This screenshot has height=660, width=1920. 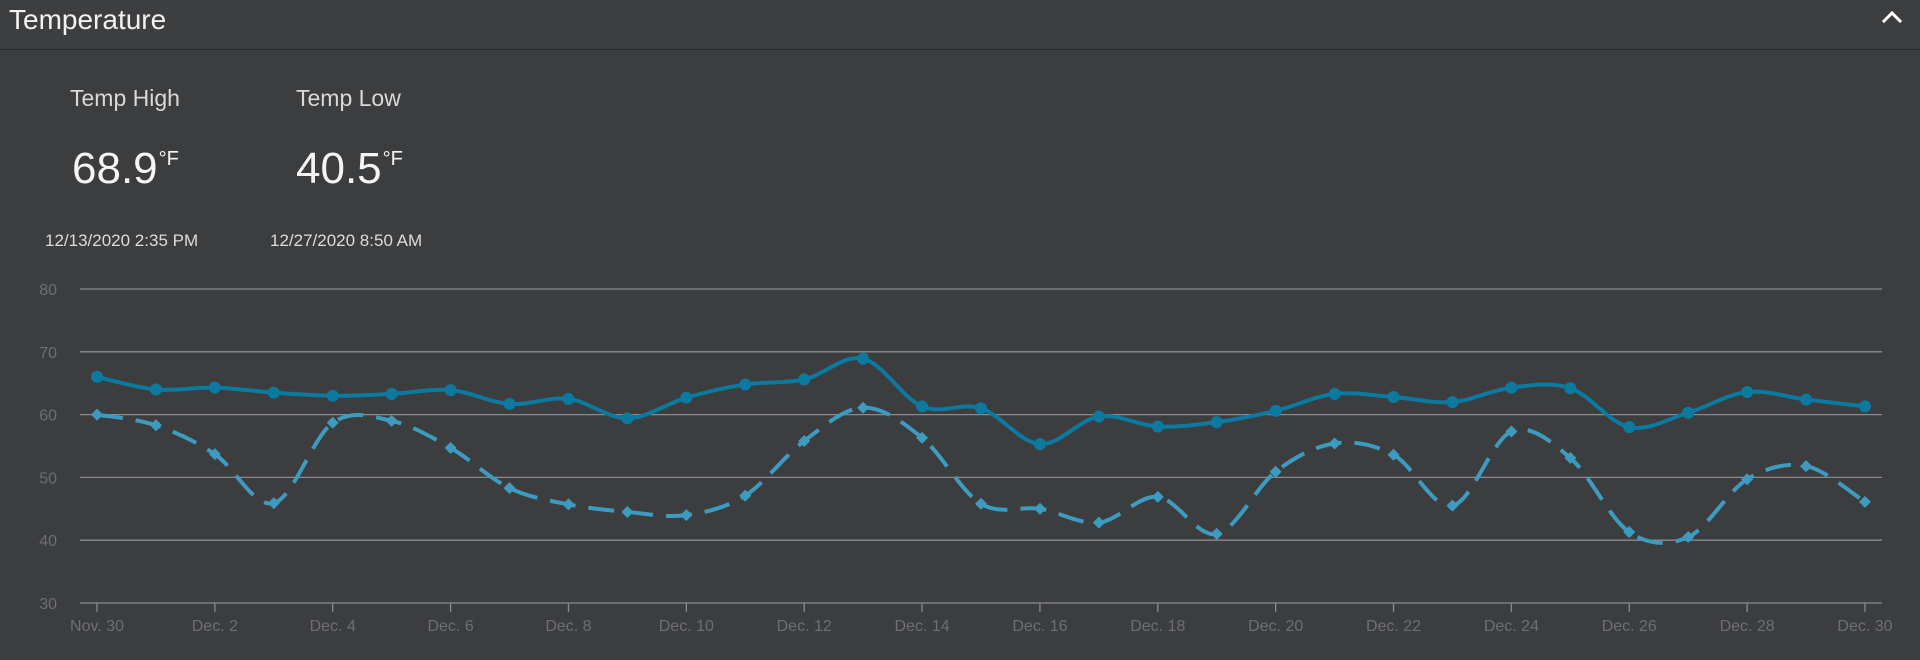 I want to click on x-tick-label: Dec. 8, so click(x=568, y=626).